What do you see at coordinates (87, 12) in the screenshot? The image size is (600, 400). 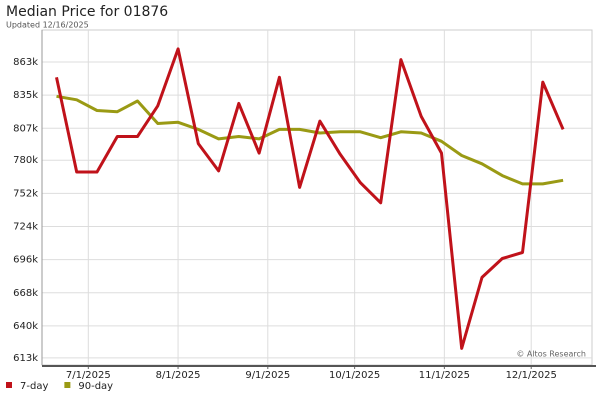 I see `chart-title: Median Price for 01876` at bounding box center [87, 12].